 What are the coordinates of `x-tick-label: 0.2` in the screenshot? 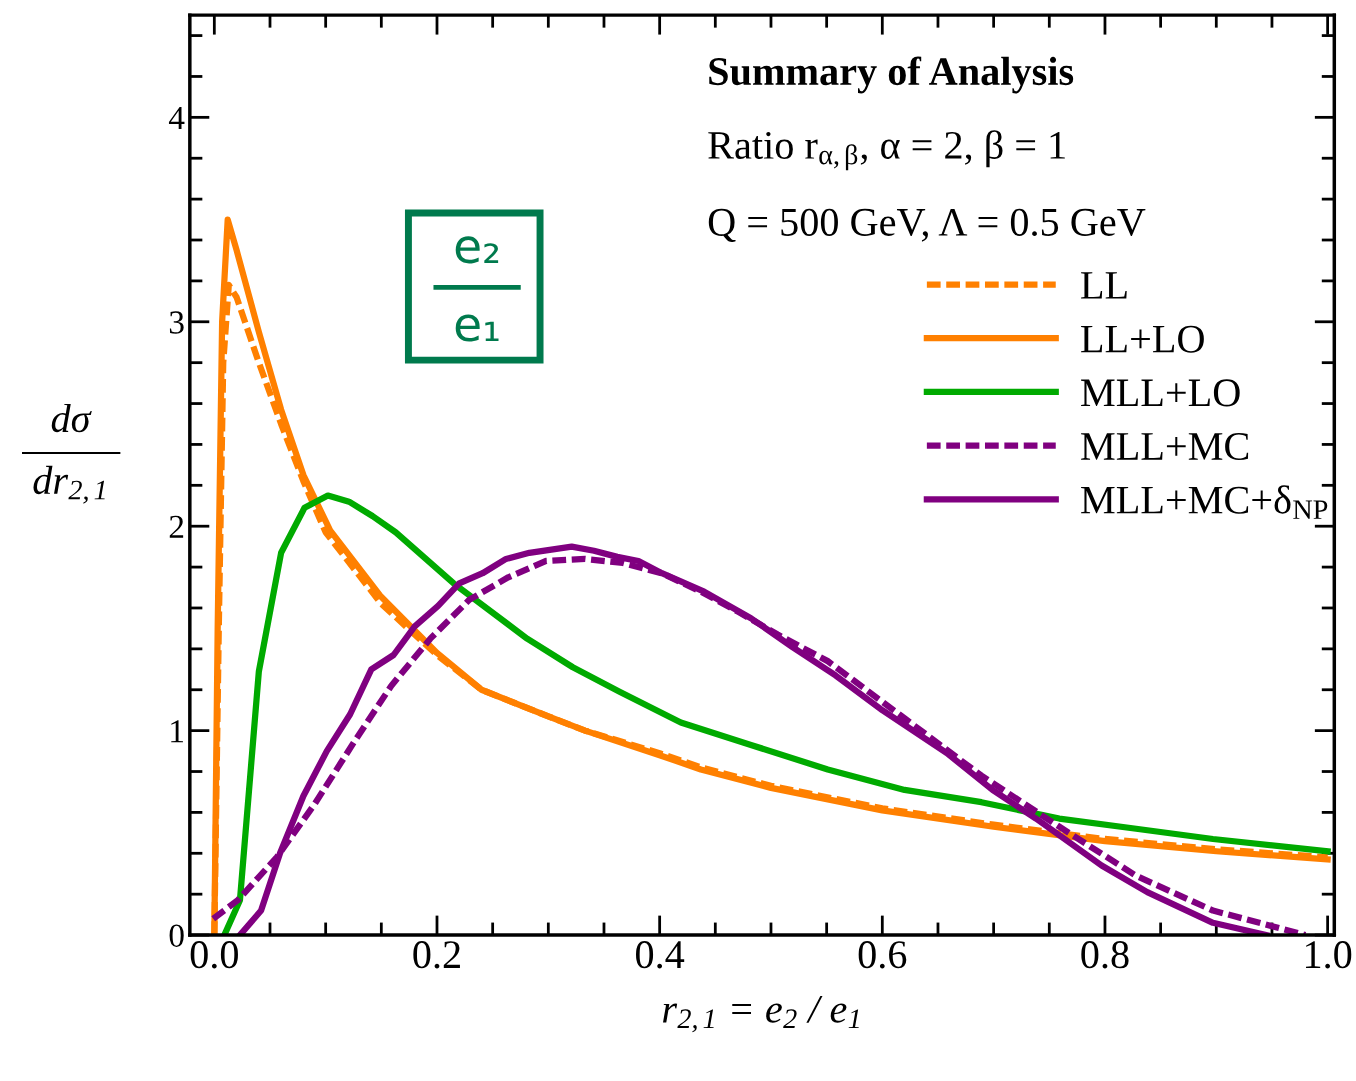 It's located at (436, 955).